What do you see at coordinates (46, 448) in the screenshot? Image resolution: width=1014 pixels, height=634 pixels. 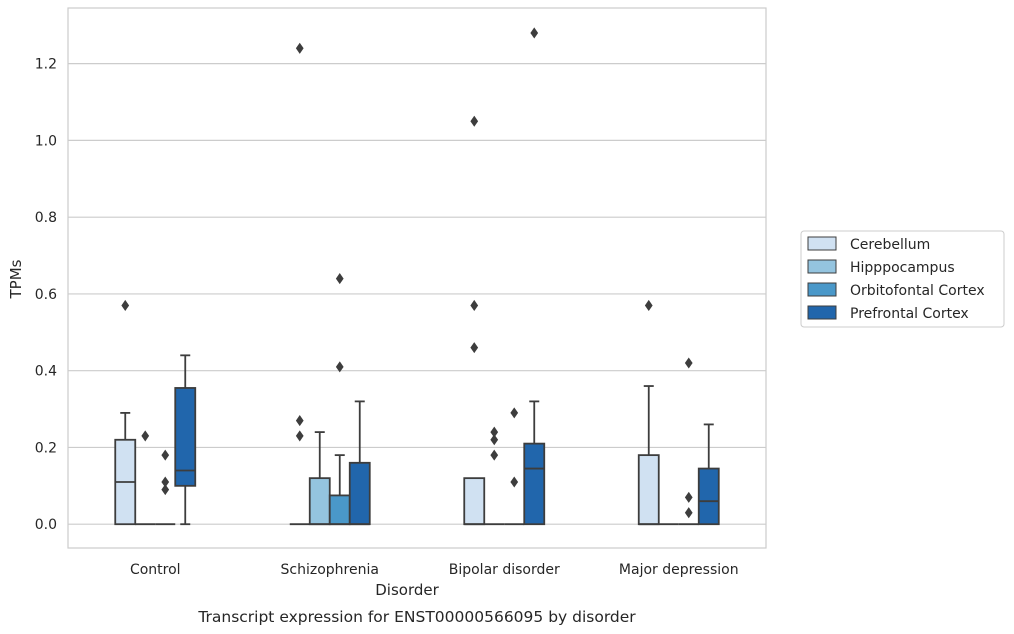 I see `y-tick-label: 0.2` at bounding box center [46, 448].